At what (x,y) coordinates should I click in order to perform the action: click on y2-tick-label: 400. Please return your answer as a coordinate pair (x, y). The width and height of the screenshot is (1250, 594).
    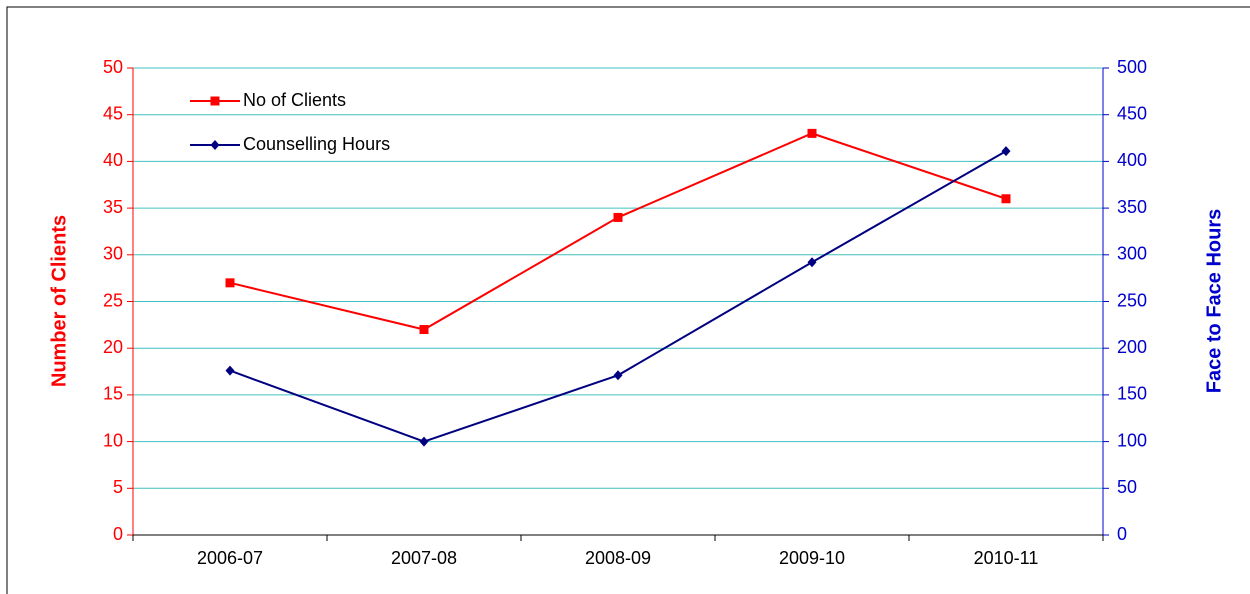
    Looking at the image, I should click on (1132, 160).